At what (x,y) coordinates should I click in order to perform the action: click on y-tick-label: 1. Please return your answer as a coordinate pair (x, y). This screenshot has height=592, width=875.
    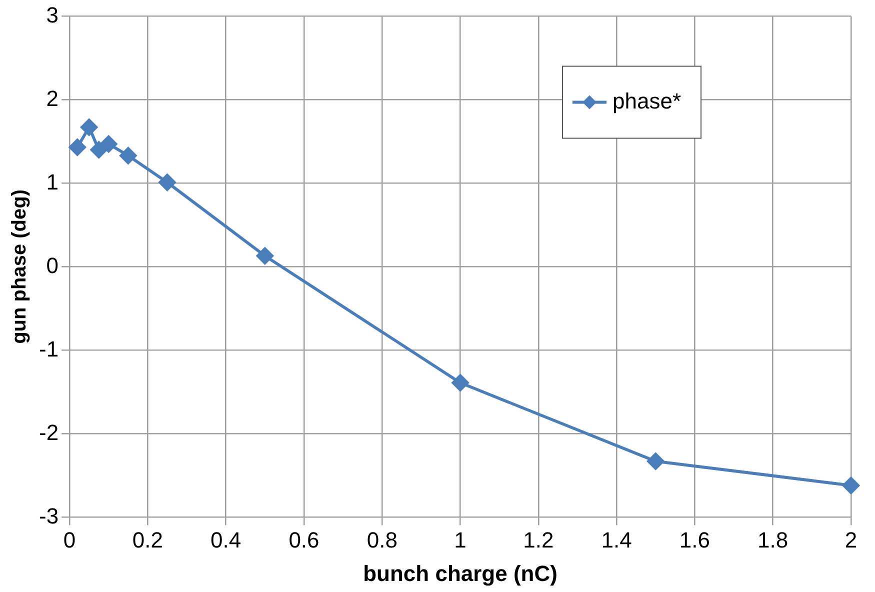
    Looking at the image, I should click on (52, 181).